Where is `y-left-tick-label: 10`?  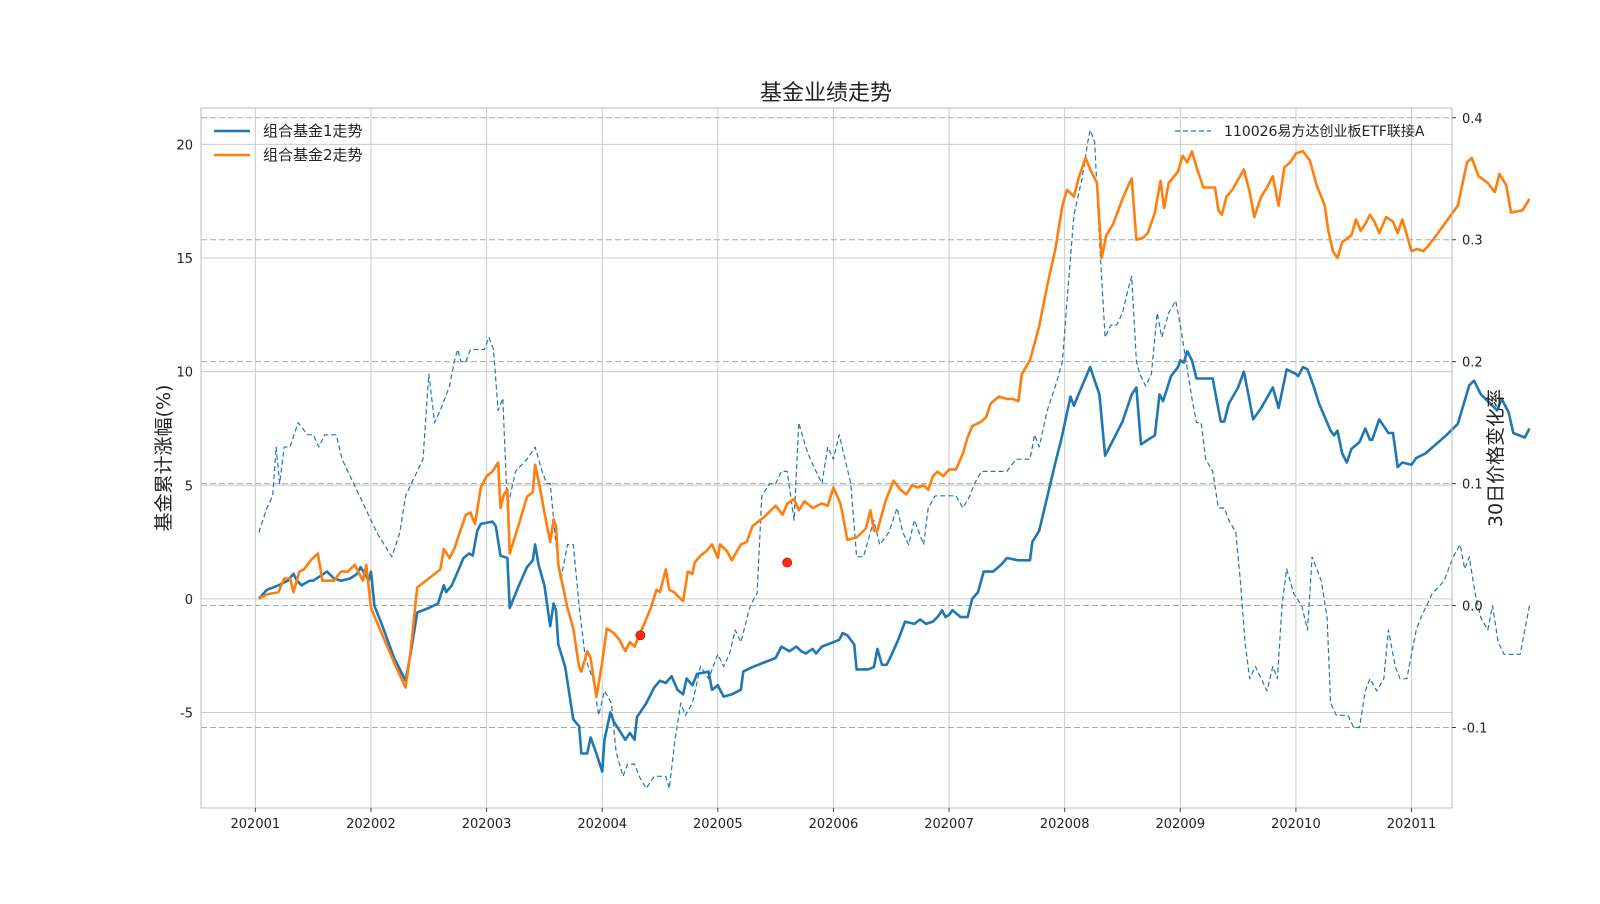
y-left-tick-label: 10 is located at coordinates (184, 373).